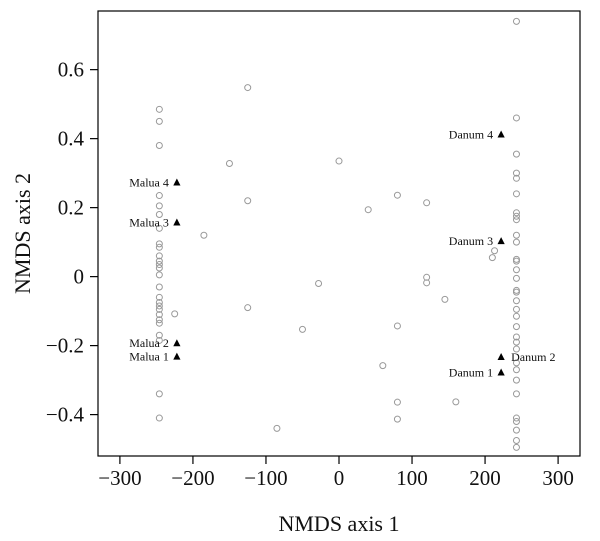 The width and height of the screenshot is (600, 541). Describe the element at coordinates (412, 478) in the screenshot. I see `x-tick-label: 100` at that location.